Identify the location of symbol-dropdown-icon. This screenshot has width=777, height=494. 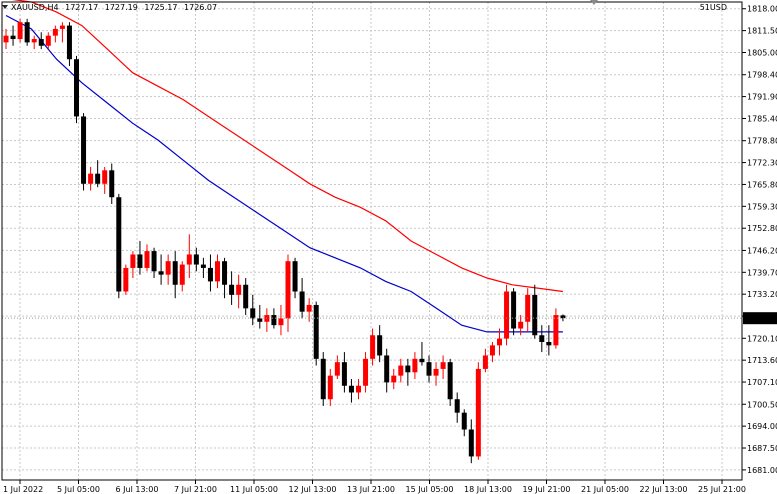
(5, 7).